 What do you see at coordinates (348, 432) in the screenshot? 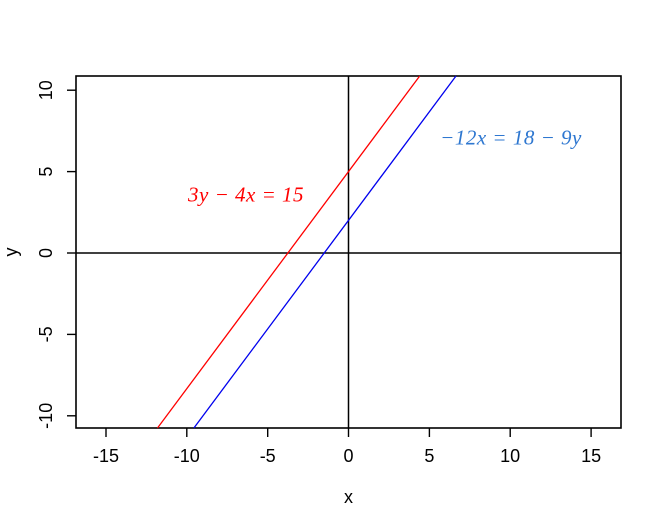
I see `x-axis-ticks` at bounding box center [348, 432].